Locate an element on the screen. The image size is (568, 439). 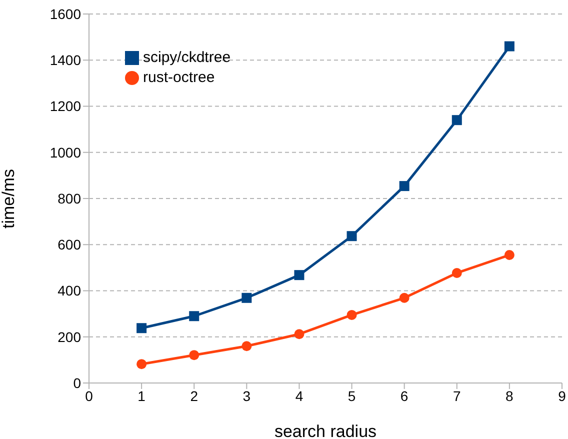
legend-label: rust-octree is located at coordinates (179, 77).